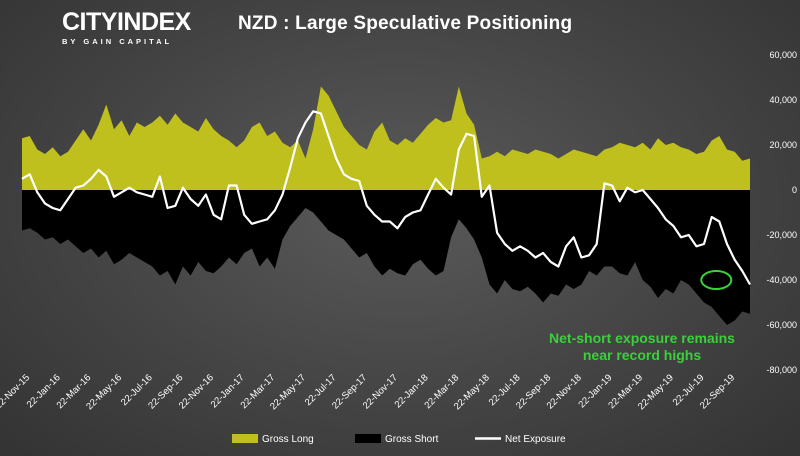 The image size is (800, 456). What do you see at coordinates (783, 55) in the screenshot?
I see `y-tick-label: 60,000` at bounding box center [783, 55].